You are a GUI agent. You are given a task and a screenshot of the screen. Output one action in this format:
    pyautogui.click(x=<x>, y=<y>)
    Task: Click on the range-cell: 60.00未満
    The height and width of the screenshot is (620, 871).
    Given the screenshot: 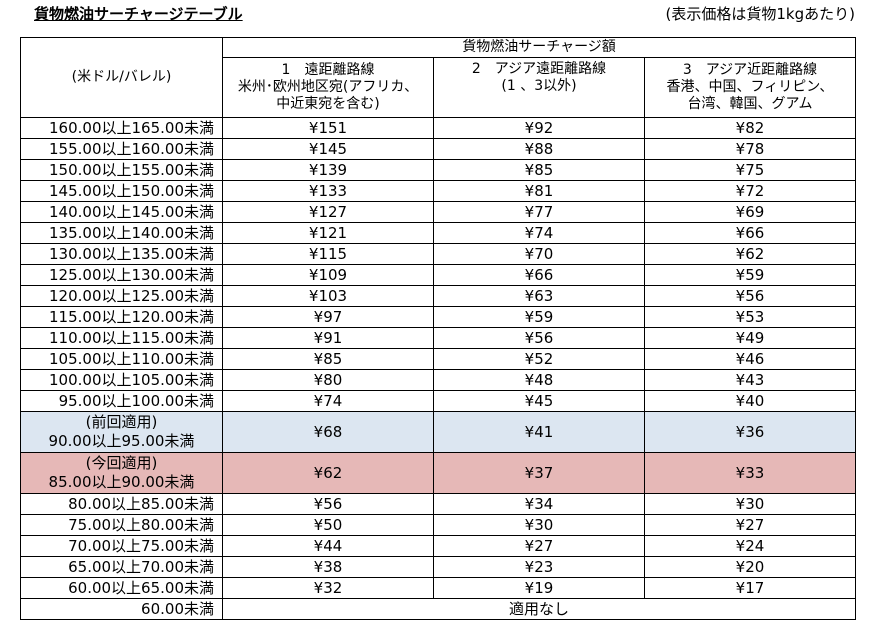 What is the action you would take?
    pyautogui.click(x=121, y=609)
    